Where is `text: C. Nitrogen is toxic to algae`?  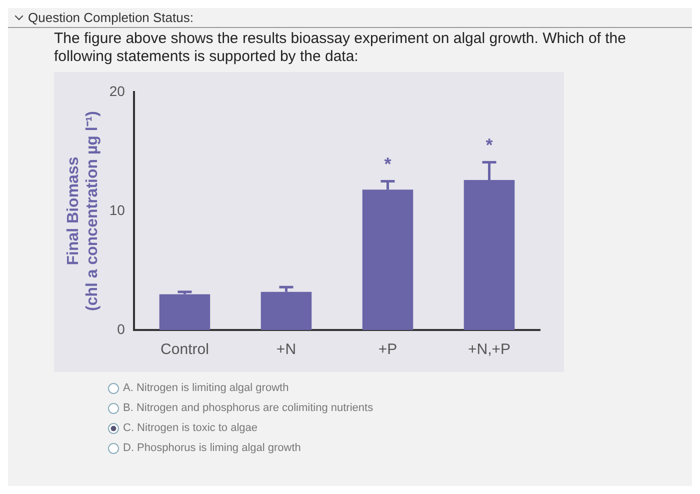 text: C. Nitrogen is toxic to algae is located at coordinates (190, 428).